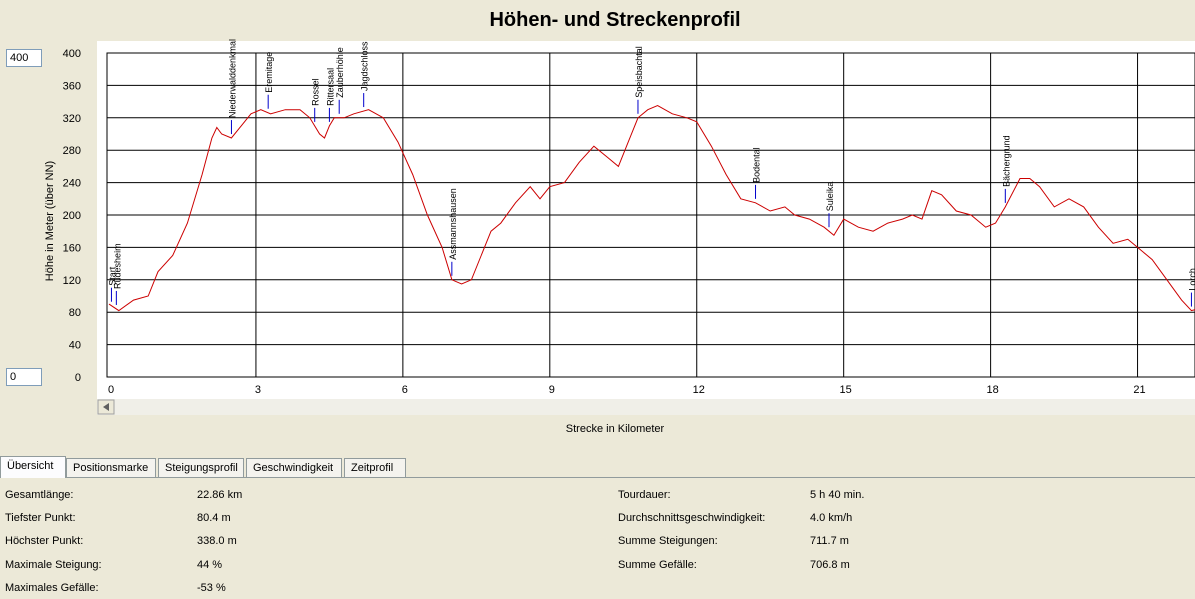  I want to click on waypoint-label: Jagdschloss, so click(365, 66).